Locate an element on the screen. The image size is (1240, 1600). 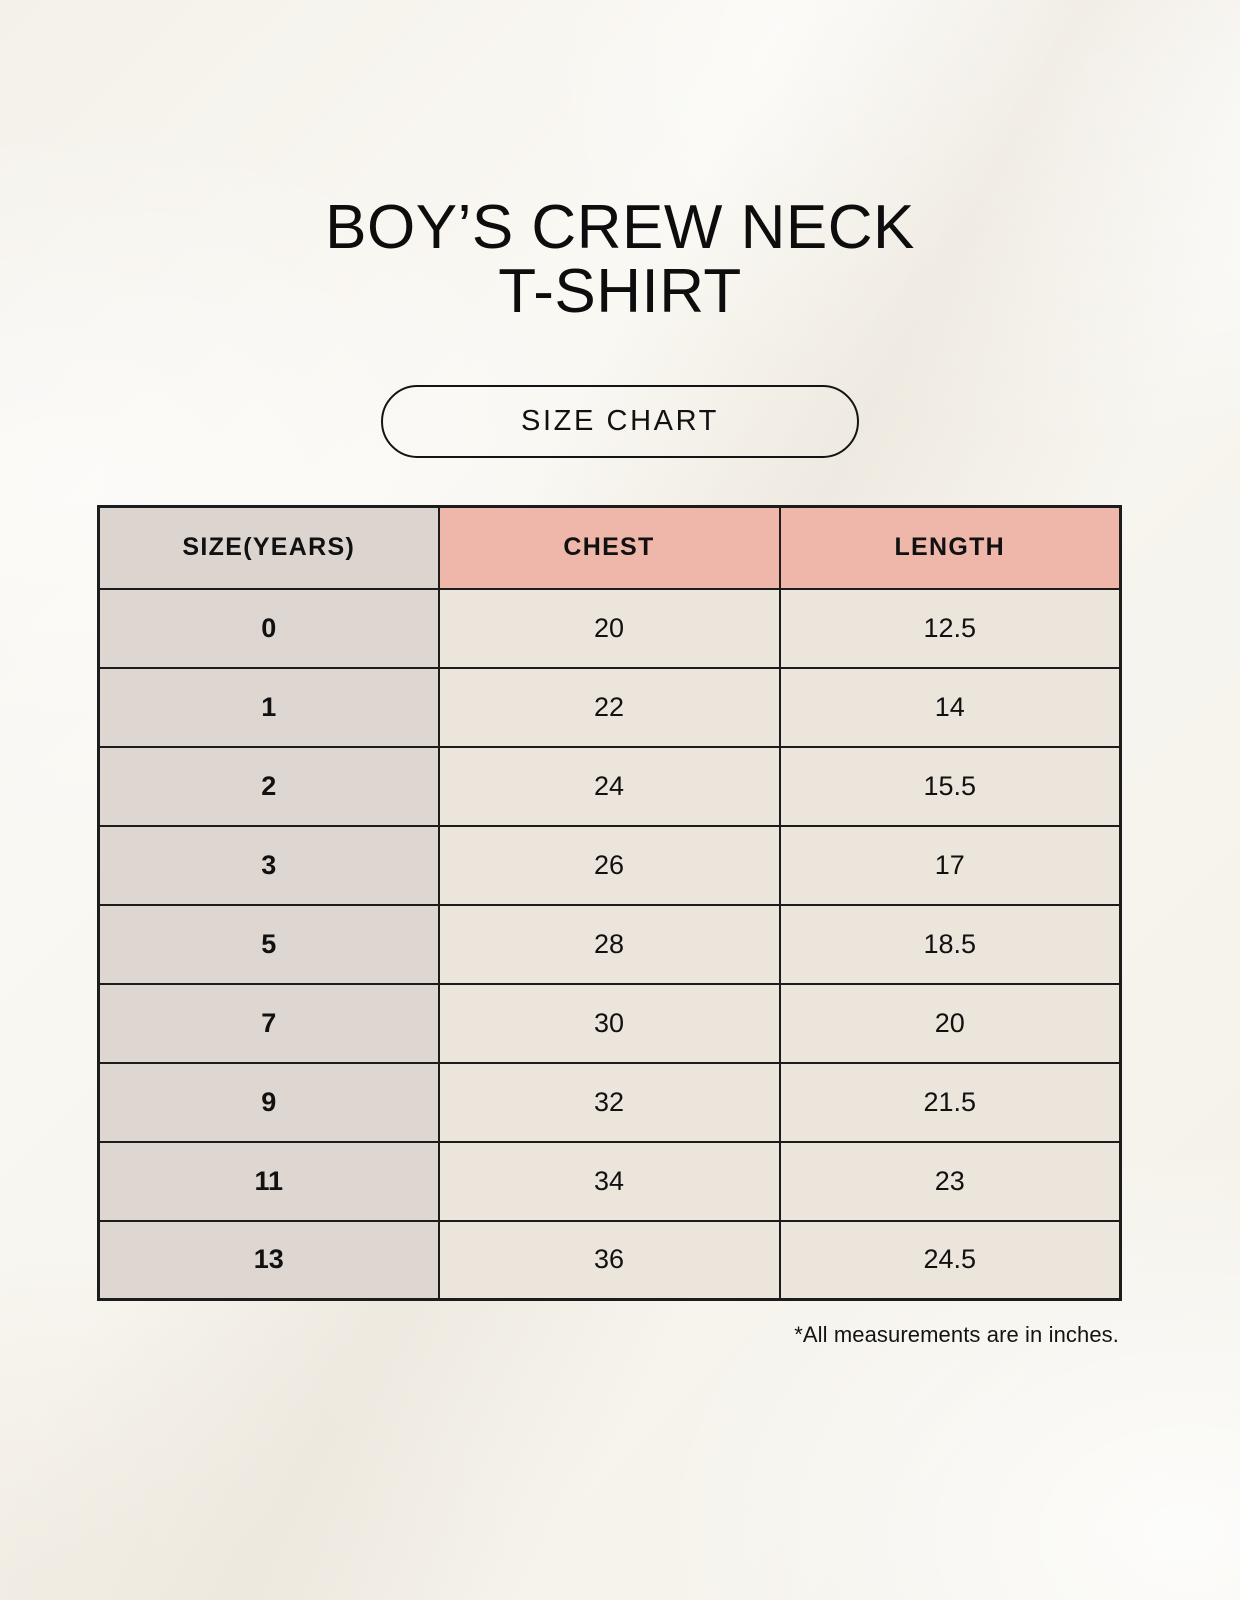
cell-chest: 34 is located at coordinates (609, 1181).